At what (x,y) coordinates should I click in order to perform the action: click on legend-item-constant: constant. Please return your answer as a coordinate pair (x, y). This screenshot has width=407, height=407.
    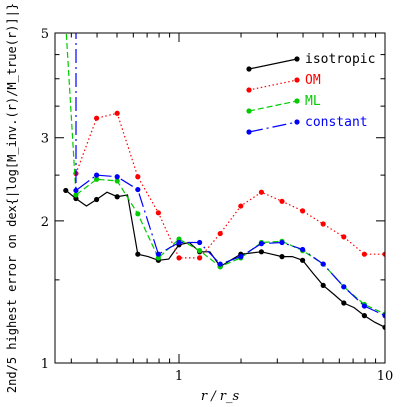
    Looking at the image, I should click on (307, 125).